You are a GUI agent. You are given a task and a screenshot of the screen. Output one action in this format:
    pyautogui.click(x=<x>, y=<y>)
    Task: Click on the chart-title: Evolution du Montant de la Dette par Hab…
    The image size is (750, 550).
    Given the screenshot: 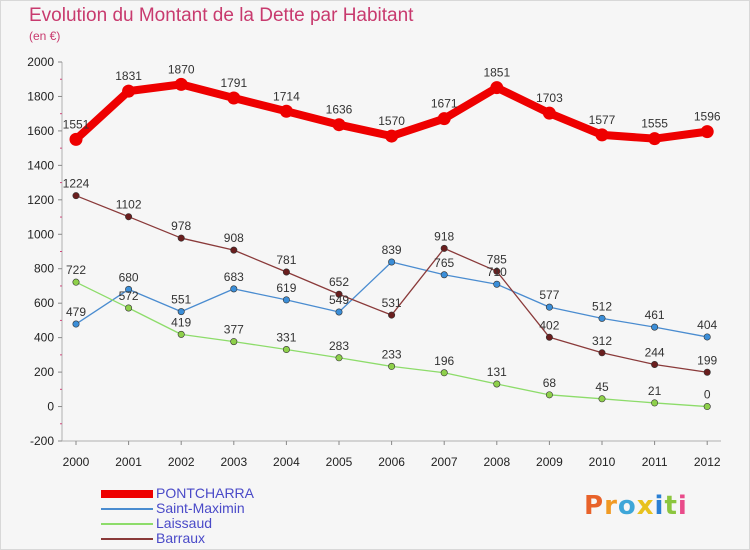 What is the action you would take?
    pyautogui.click(x=221, y=15)
    